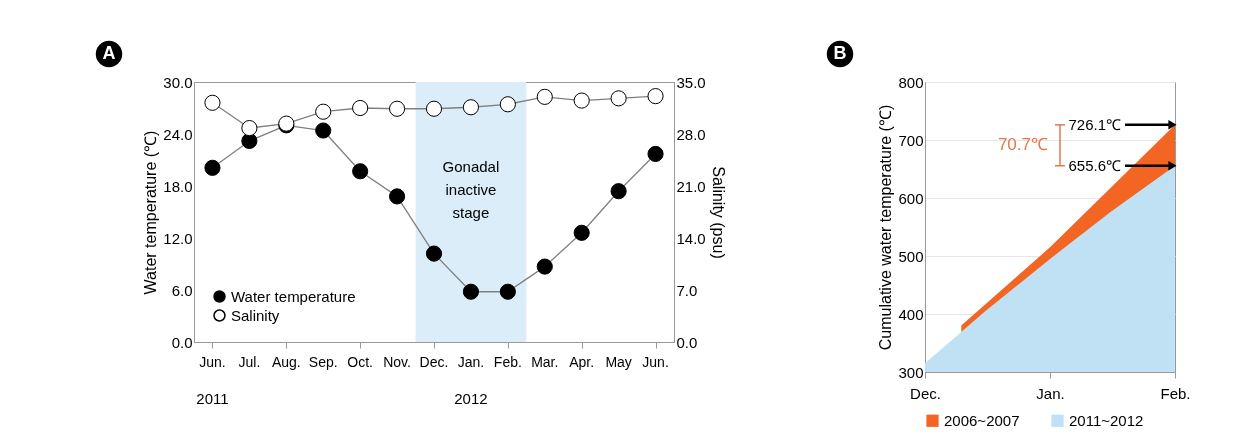  Describe the element at coordinates (1022, 145) in the screenshot. I see `annotation: 70.7℃` at that location.